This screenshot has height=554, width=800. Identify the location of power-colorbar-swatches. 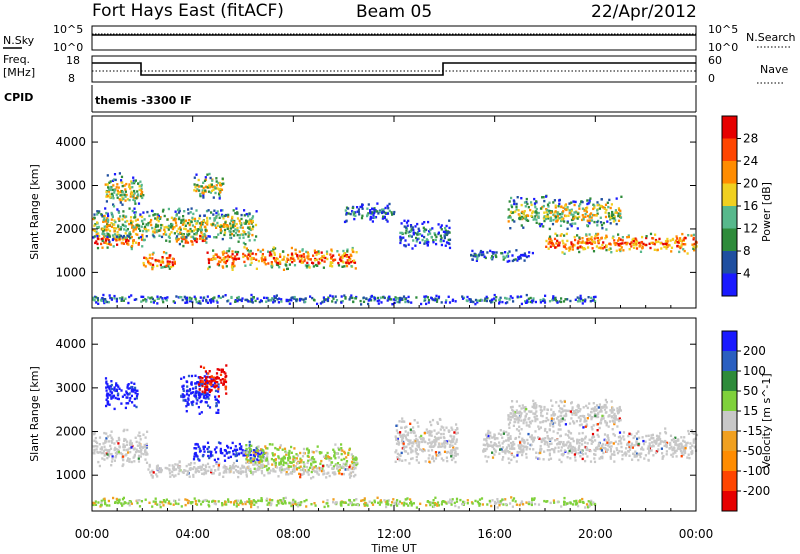
(729, 206).